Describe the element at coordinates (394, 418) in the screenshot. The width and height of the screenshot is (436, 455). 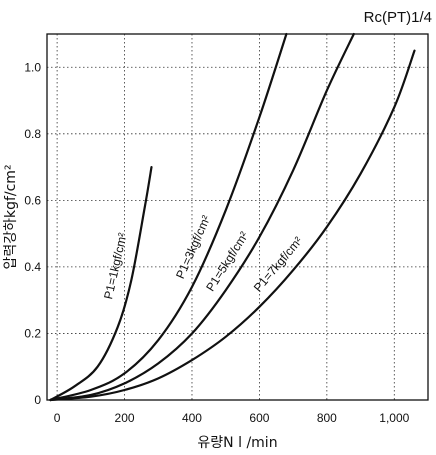
I see `x-tick-label: 1,000` at that location.